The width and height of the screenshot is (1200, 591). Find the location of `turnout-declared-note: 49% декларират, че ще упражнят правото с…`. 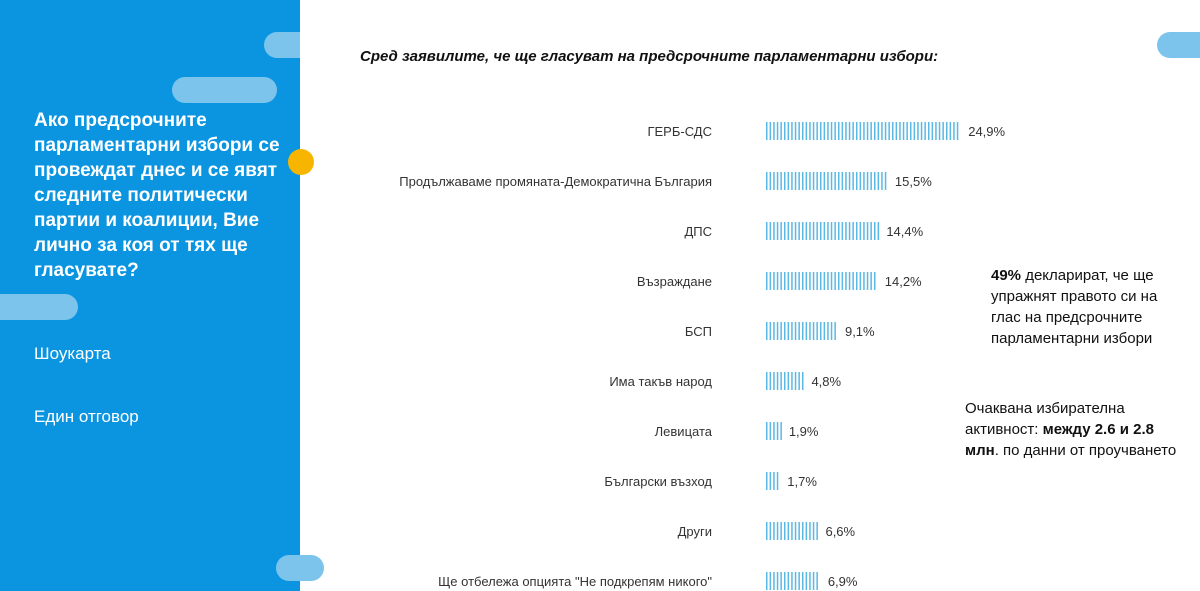

turnout-declared-note: 49% декларират, че ще упражнят правото с… is located at coordinates (1088, 307).